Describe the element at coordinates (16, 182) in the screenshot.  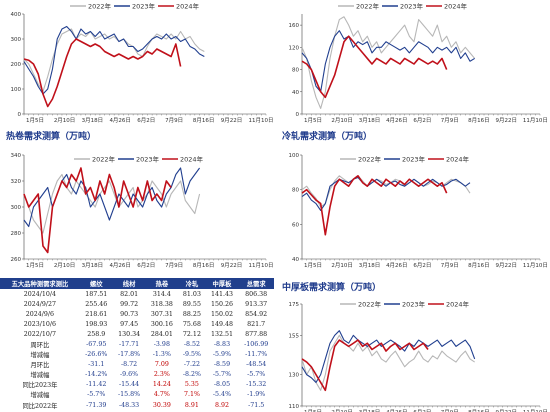
I see `y-tick-label: 320` at that location.